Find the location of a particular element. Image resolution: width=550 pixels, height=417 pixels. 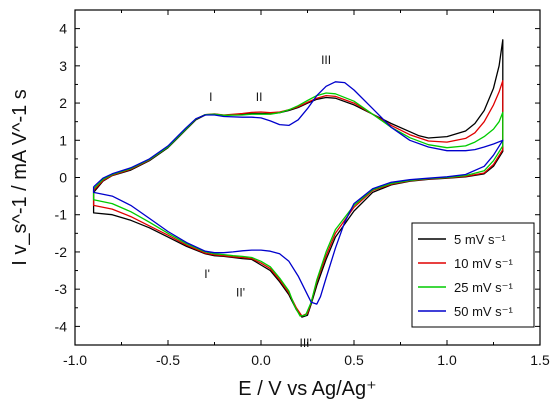

x-axis-title: E / V vs Ag/Ag⁺ is located at coordinates (307, 389).